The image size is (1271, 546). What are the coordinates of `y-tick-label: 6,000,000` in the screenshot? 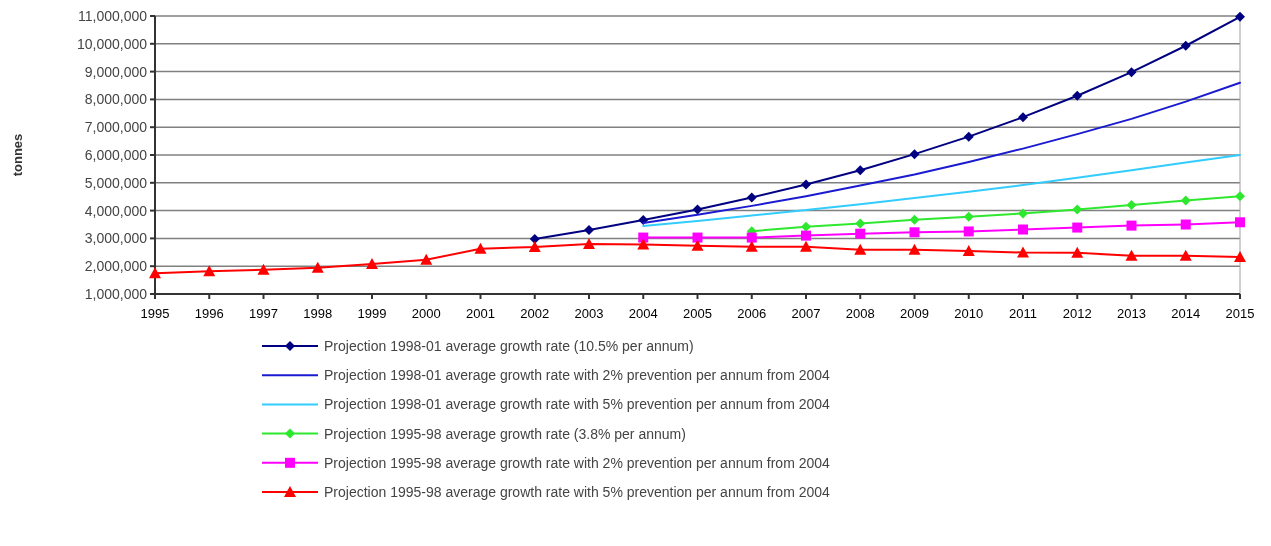 It's located at (116, 154).